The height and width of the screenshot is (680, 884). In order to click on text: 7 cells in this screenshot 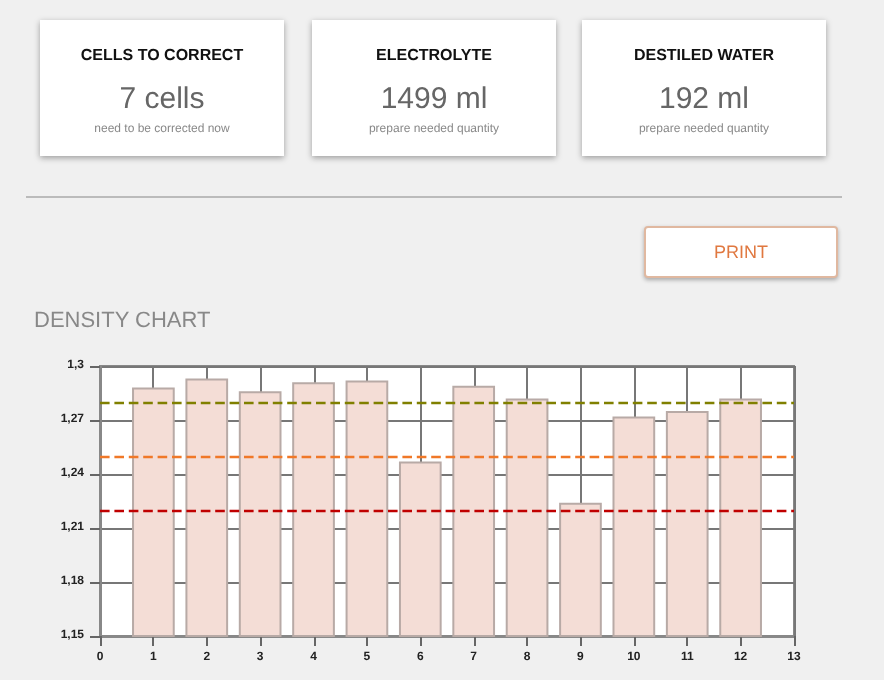, I will do `click(162, 99)`.